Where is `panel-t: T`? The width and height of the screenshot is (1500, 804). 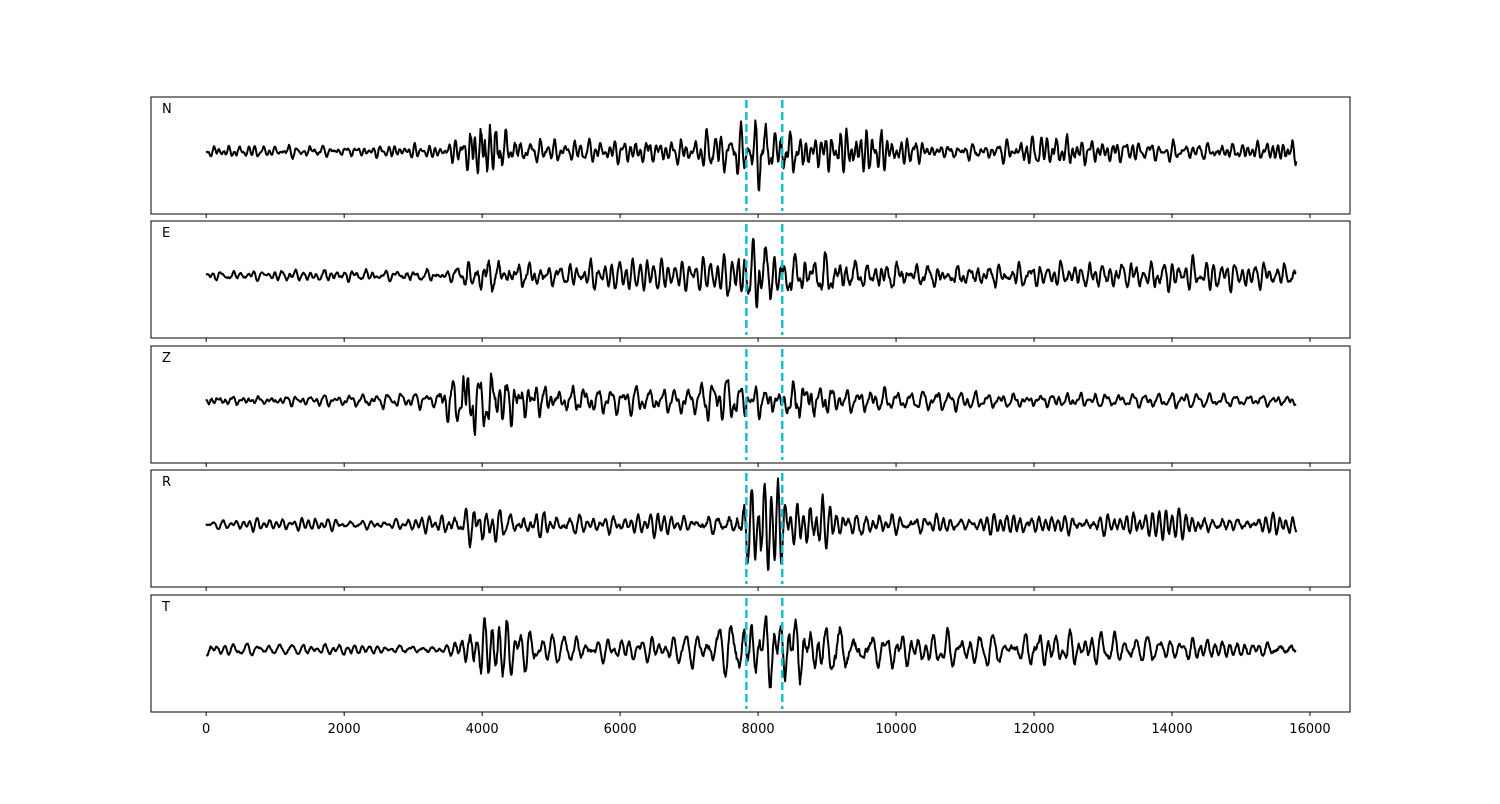 panel-t: T is located at coordinates (750, 655).